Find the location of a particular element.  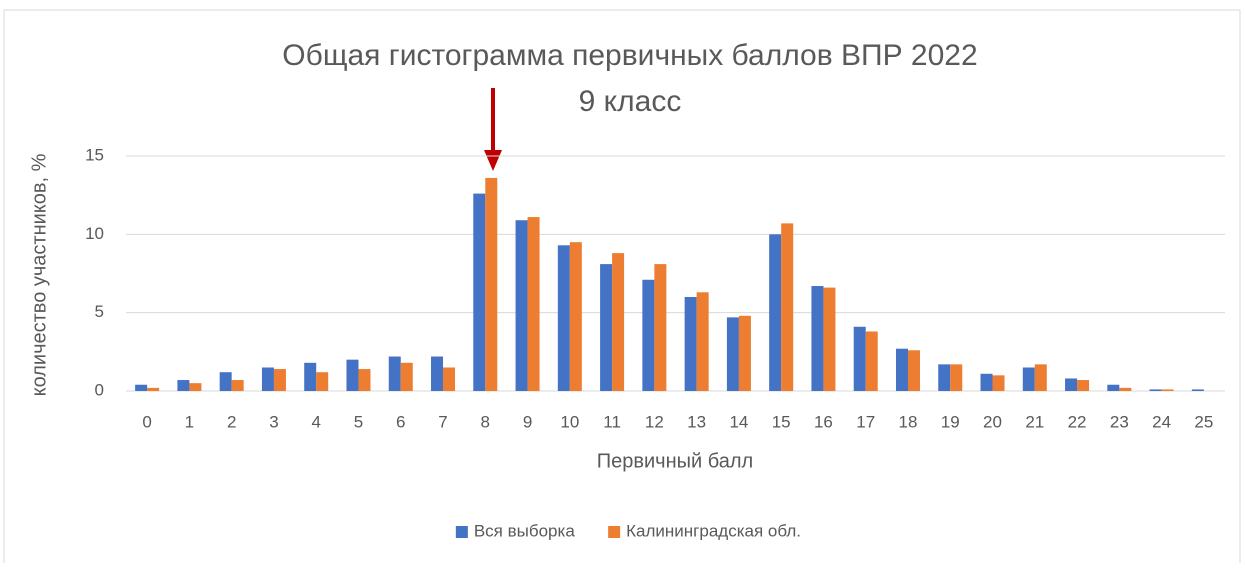

x-tick-label: 6 is located at coordinates (400, 421).